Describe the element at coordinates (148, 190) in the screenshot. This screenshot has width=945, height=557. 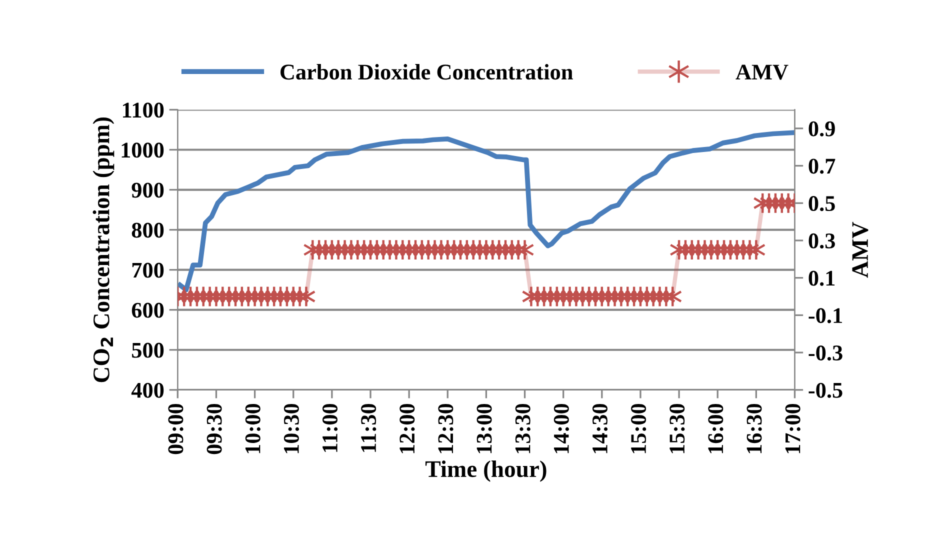
I see `y-tick-label: 900` at that location.